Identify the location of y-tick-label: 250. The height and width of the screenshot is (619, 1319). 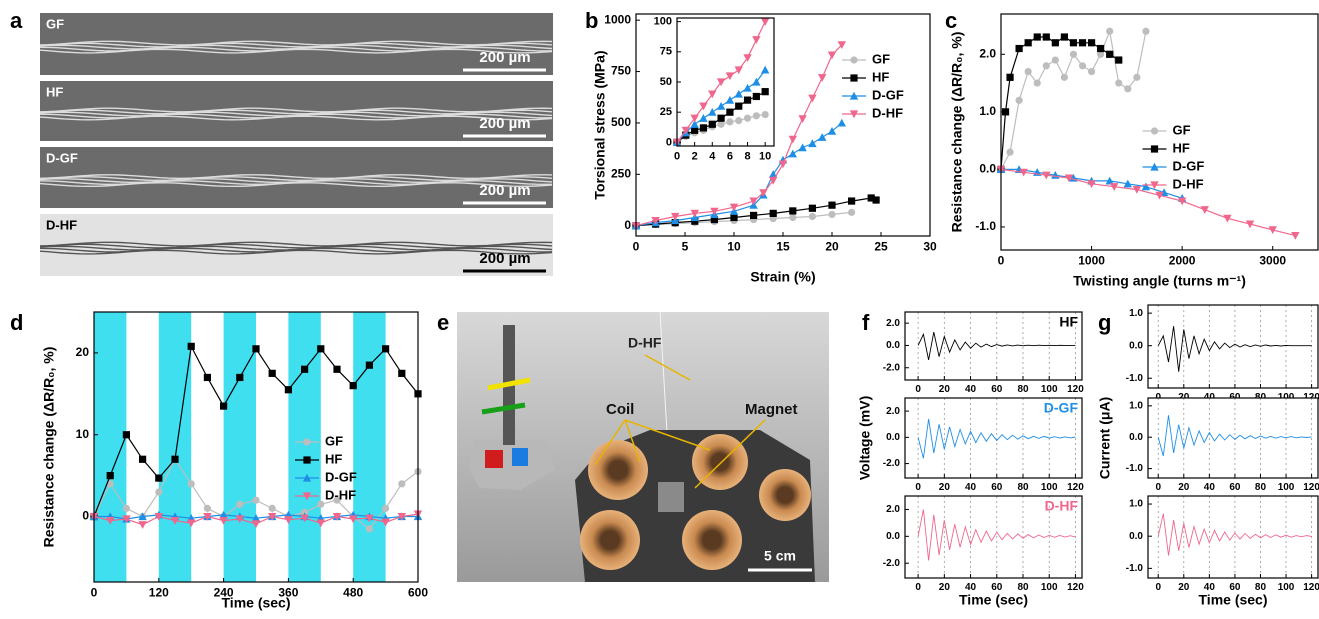
(621, 174).